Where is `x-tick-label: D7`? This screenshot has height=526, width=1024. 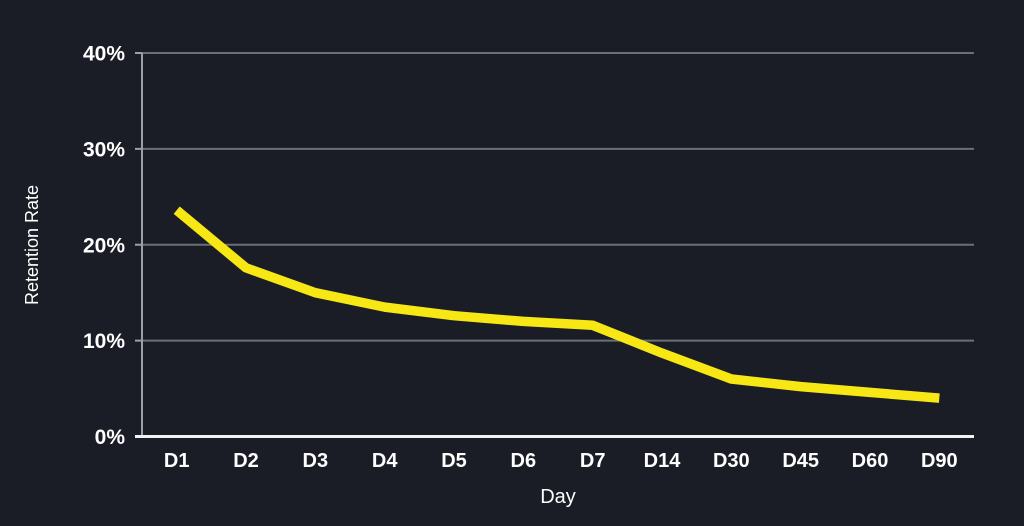
x-tick-label: D7 is located at coordinates (593, 461).